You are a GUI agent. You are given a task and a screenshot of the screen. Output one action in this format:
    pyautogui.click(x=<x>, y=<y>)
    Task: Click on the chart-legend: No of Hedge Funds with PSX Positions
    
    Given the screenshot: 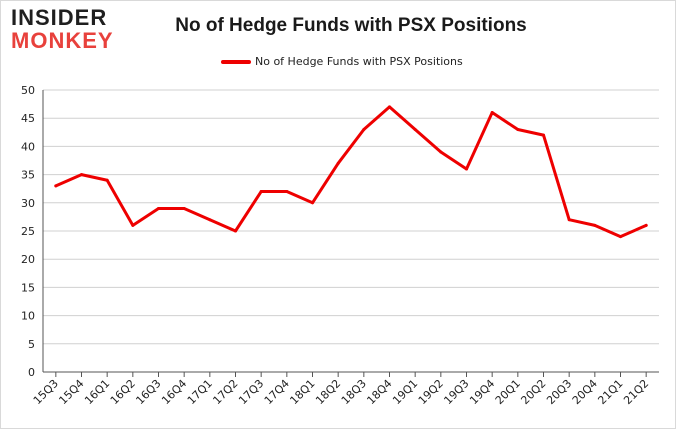 What is the action you would take?
    pyautogui.click(x=342, y=61)
    